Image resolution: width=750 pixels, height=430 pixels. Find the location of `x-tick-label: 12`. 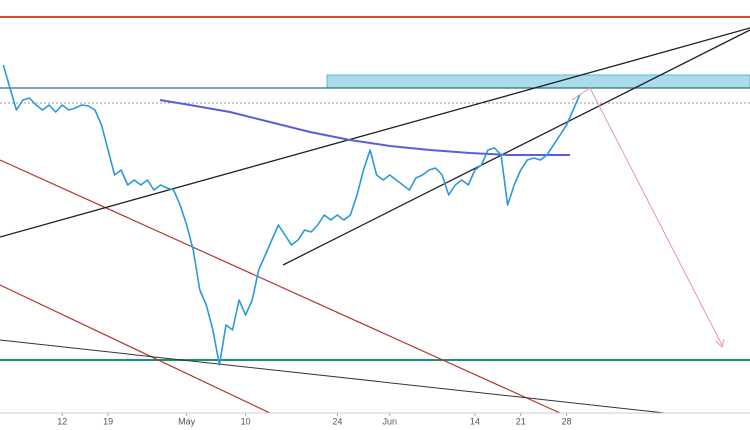

x-tick-label: 12 is located at coordinates (62, 421).